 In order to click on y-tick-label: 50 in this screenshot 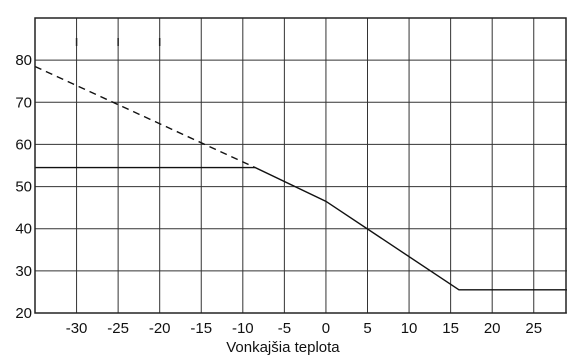, I will do `click(23, 187)`.